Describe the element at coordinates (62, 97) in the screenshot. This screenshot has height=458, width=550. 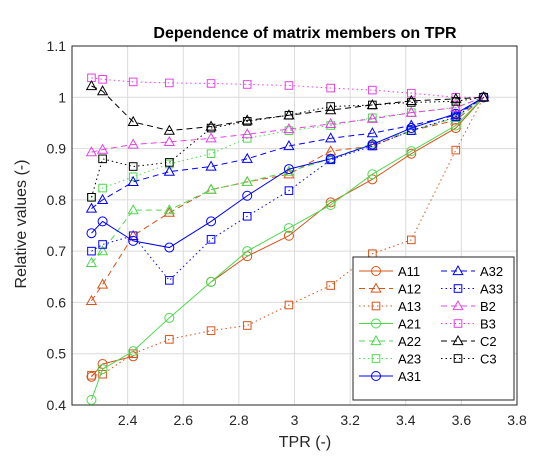
I see `y-tick-label: 1` at that location.